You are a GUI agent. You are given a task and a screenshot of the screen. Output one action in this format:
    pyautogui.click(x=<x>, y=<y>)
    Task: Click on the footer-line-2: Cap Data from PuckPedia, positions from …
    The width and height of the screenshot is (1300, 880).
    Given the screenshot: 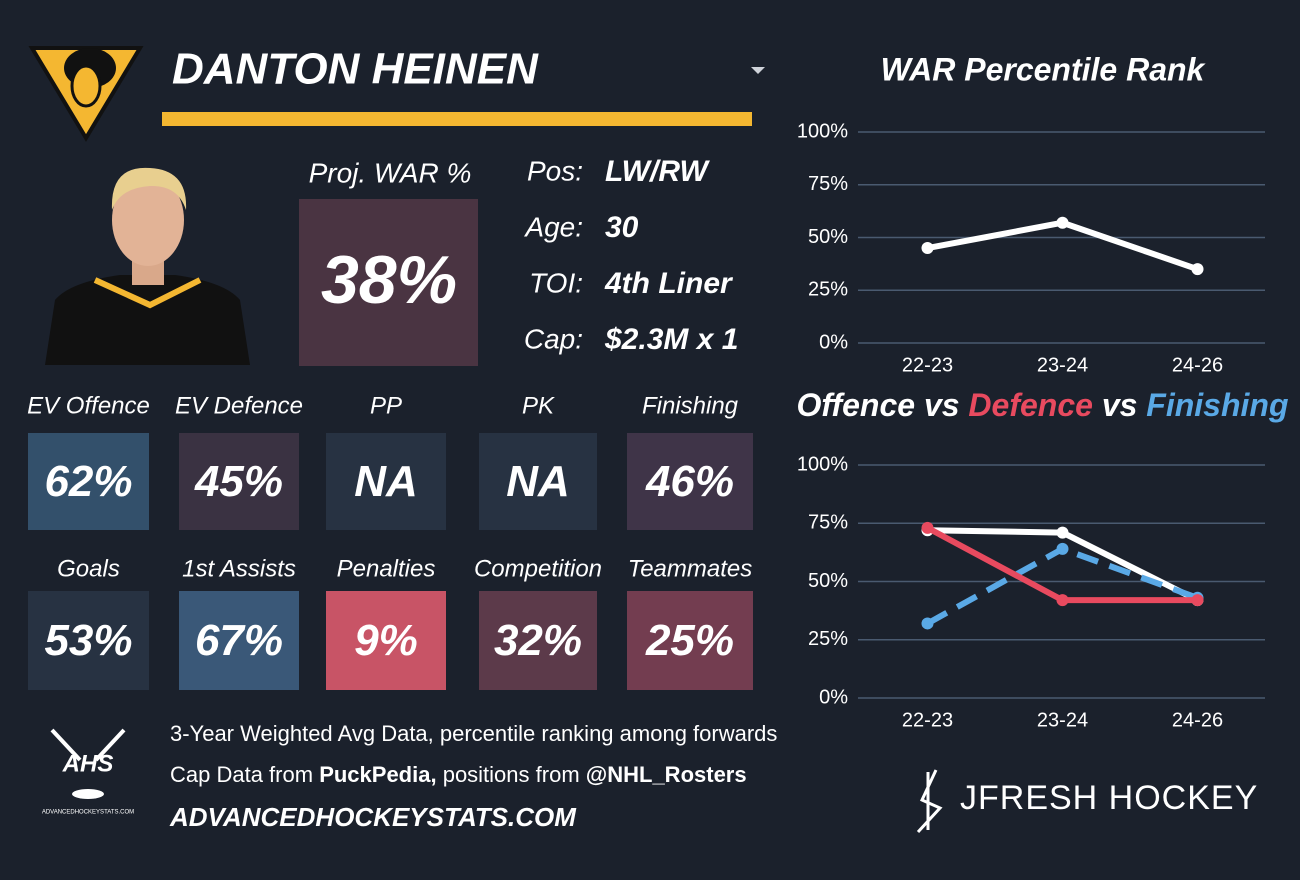 What is the action you would take?
    pyautogui.click(x=458, y=774)
    